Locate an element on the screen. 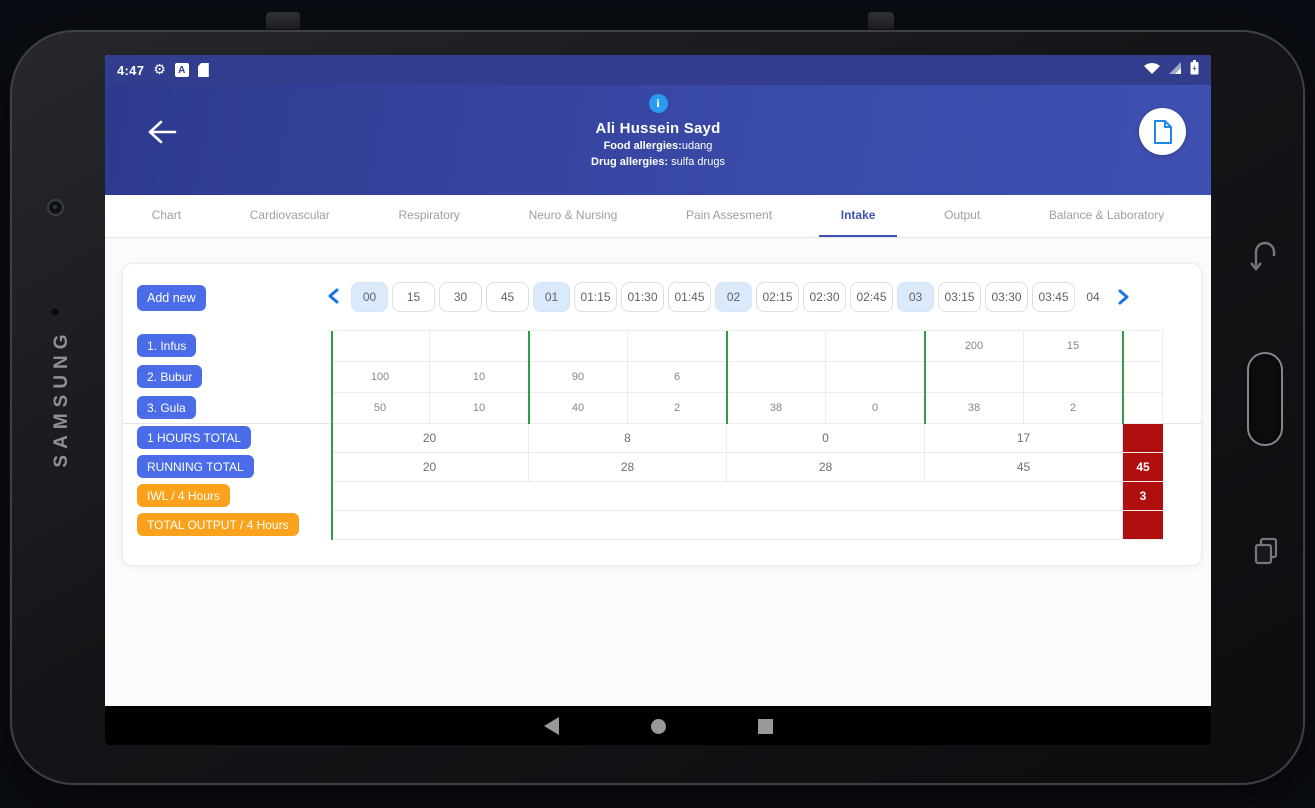  wifi-icon is located at coordinates (1152, 70).